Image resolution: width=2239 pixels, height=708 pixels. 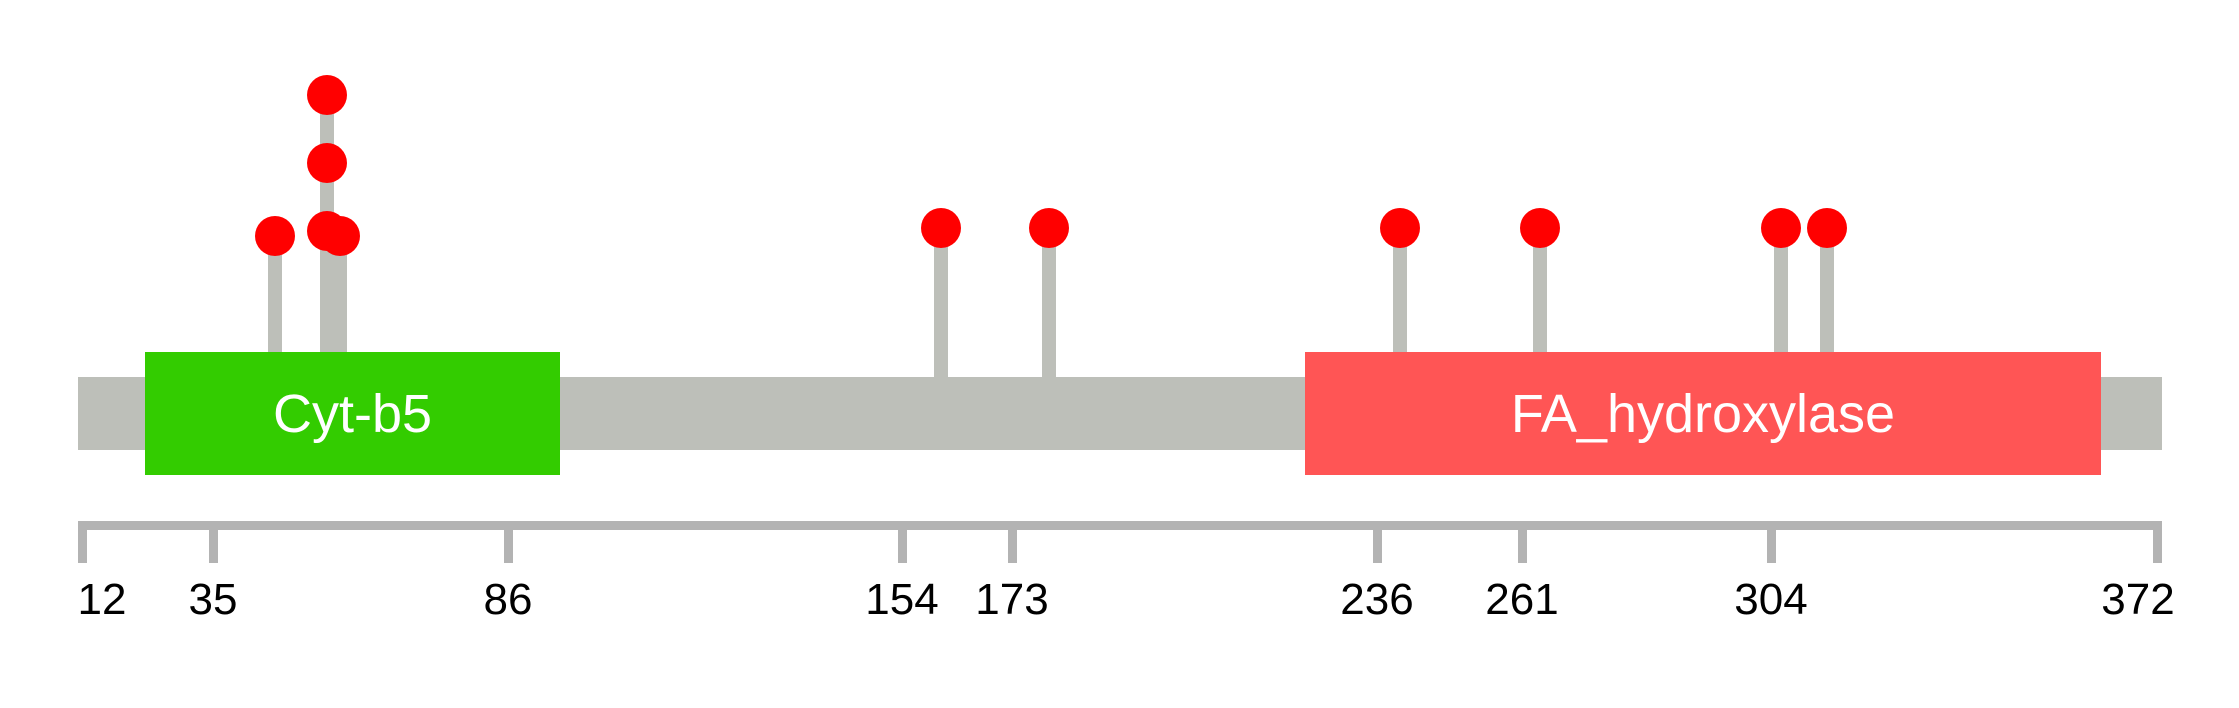 What do you see at coordinates (213, 599) in the screenshot?
I see `axis-tick-label: 35` at bounding box center [213, 599].